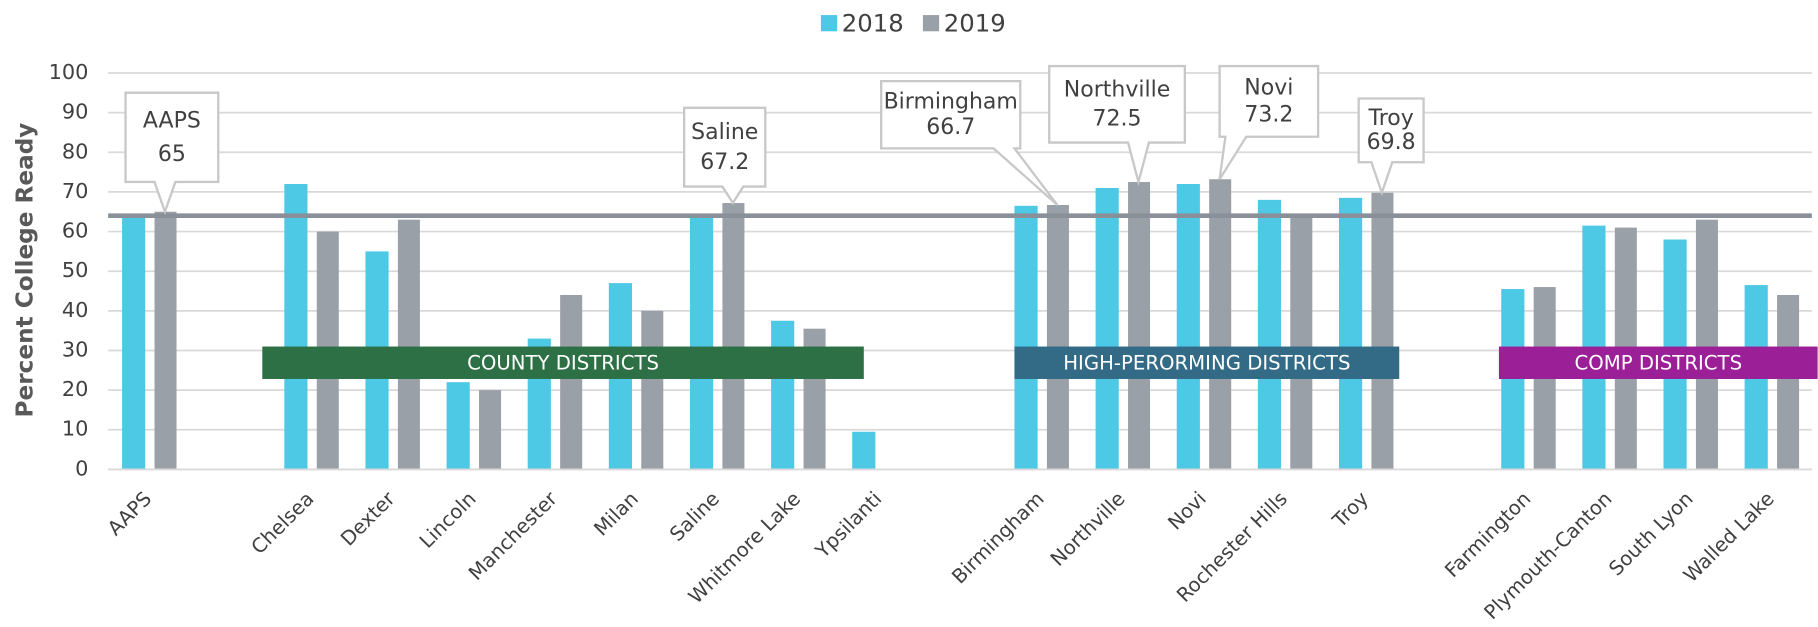  I want to click on callout-value: 73.2, so click(1268, 115).